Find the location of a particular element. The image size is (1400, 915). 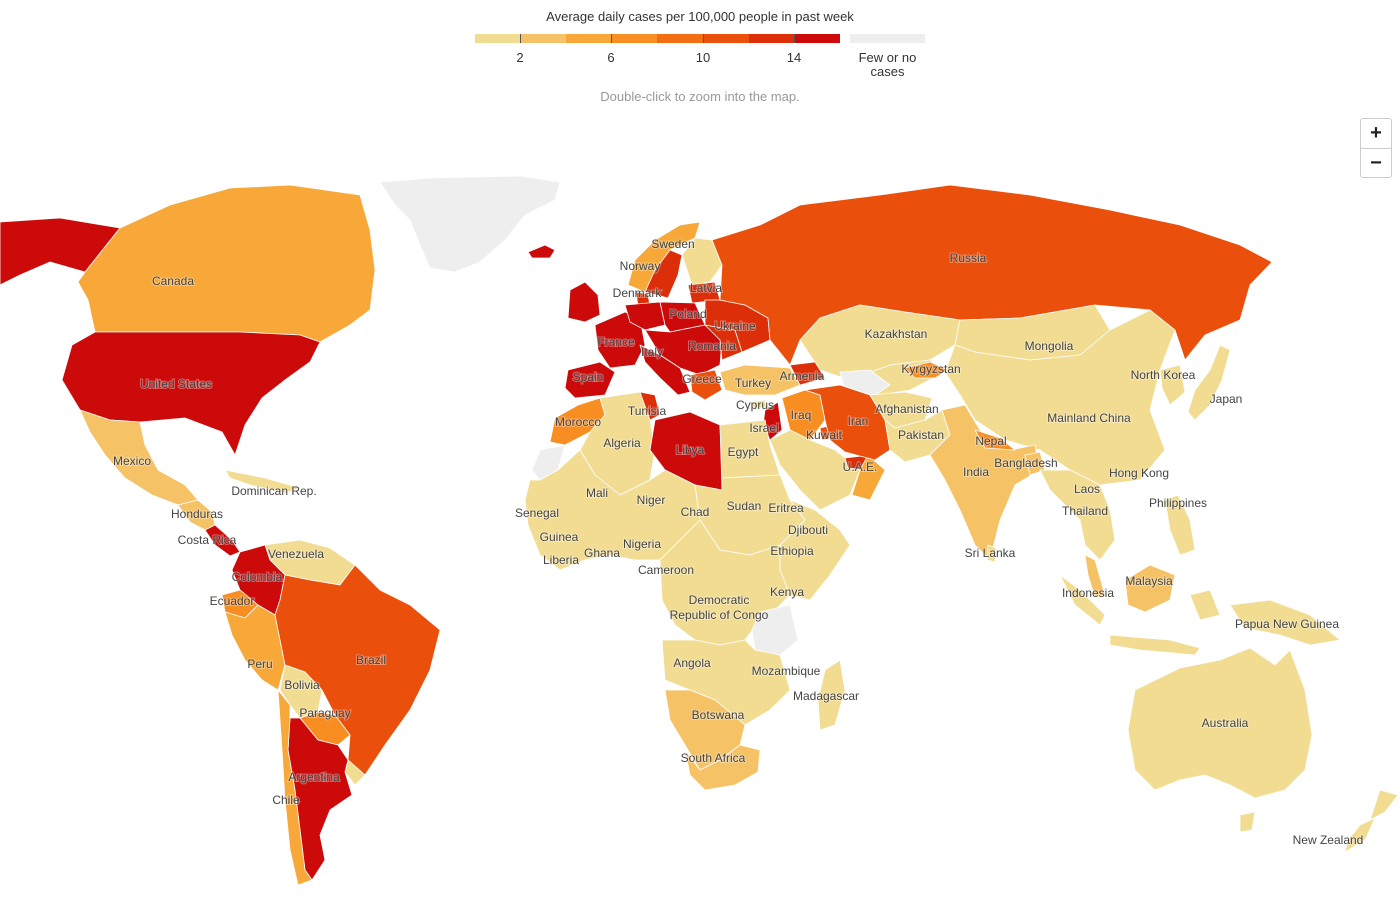

country-label: Poland is located at coordinates (687, 314).